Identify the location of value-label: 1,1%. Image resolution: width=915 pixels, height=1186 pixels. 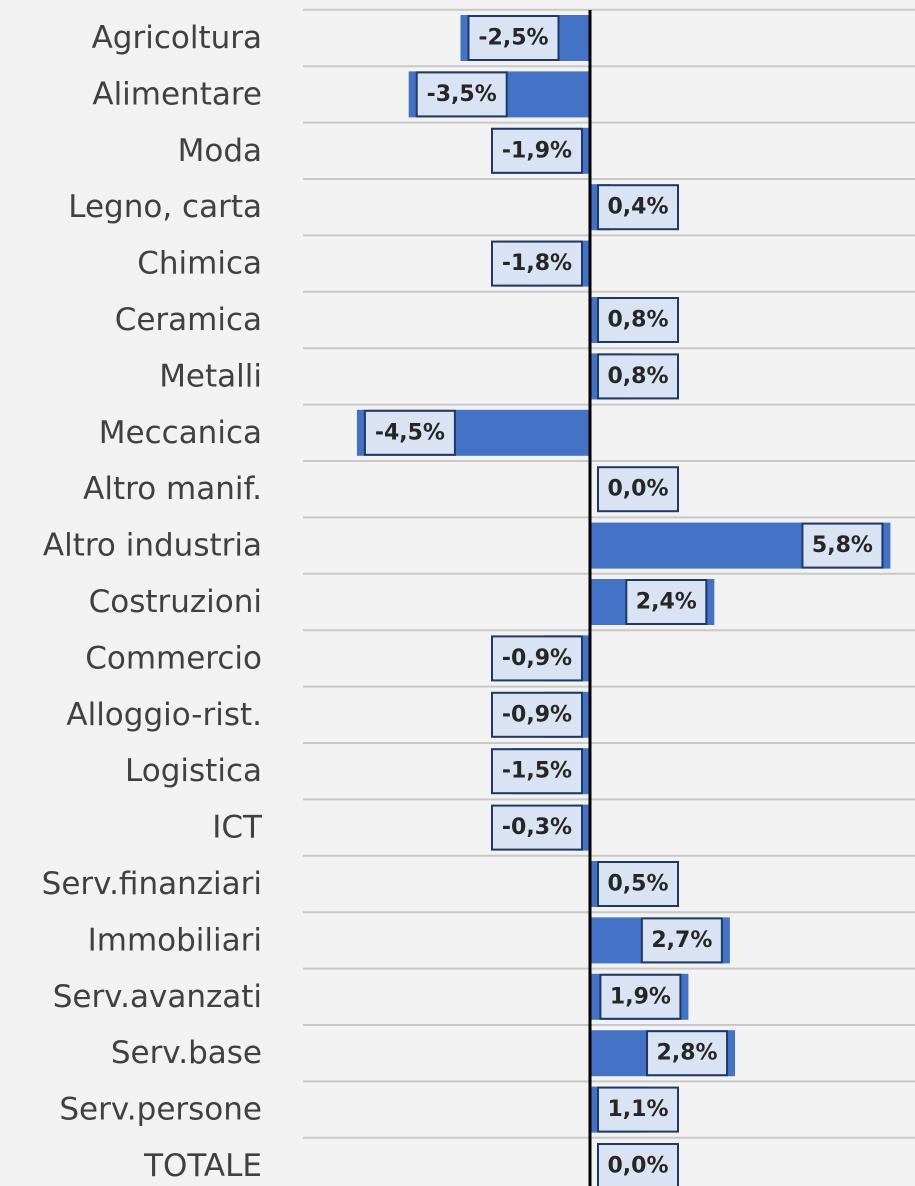
(637, 1109).